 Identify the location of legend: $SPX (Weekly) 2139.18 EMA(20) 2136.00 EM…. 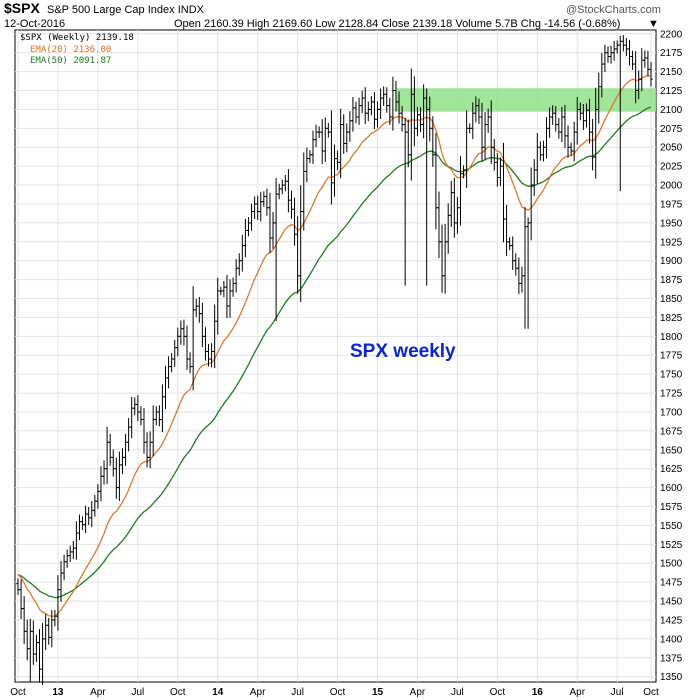
(77, 49).